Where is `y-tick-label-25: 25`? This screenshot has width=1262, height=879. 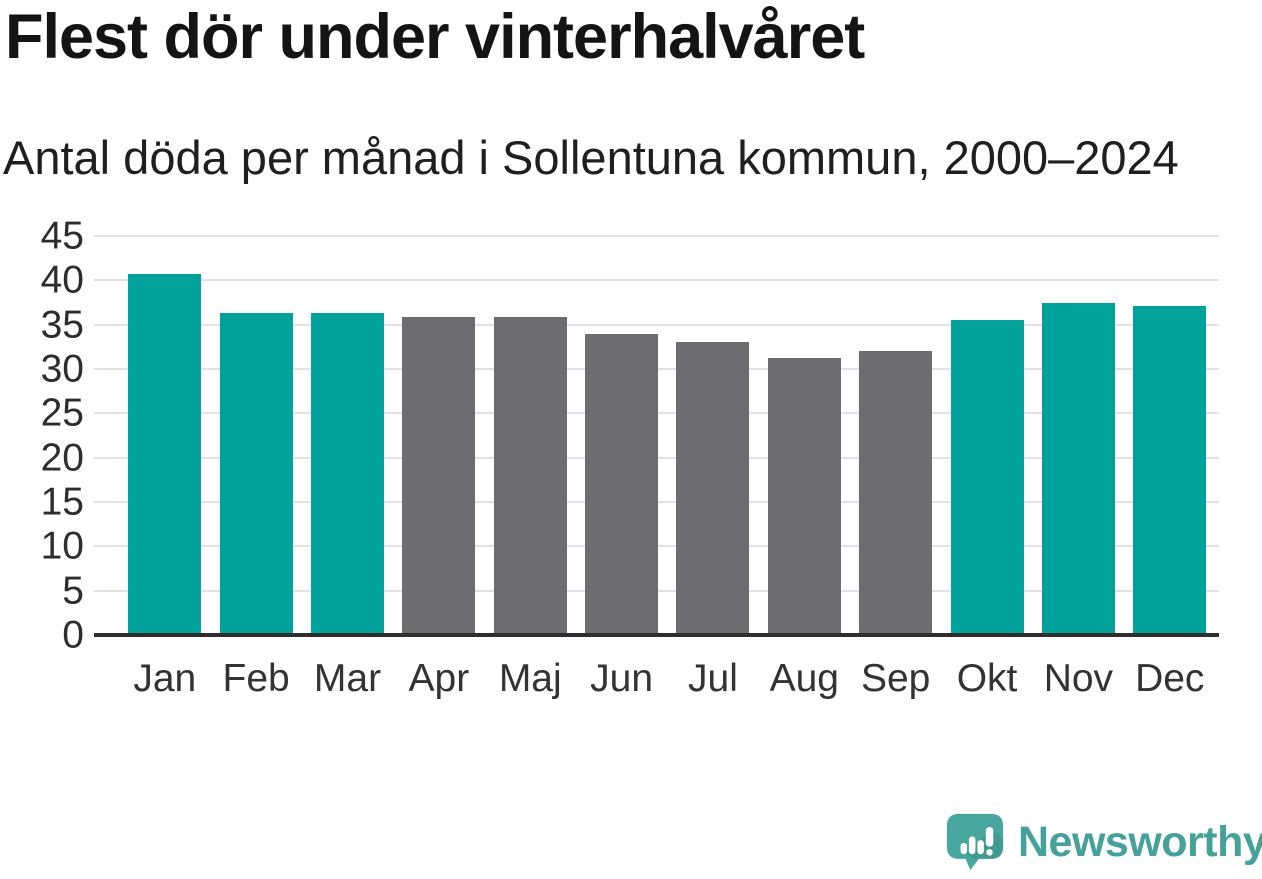 y-tick-label-25: 25 is located at coordinates (62, 413).